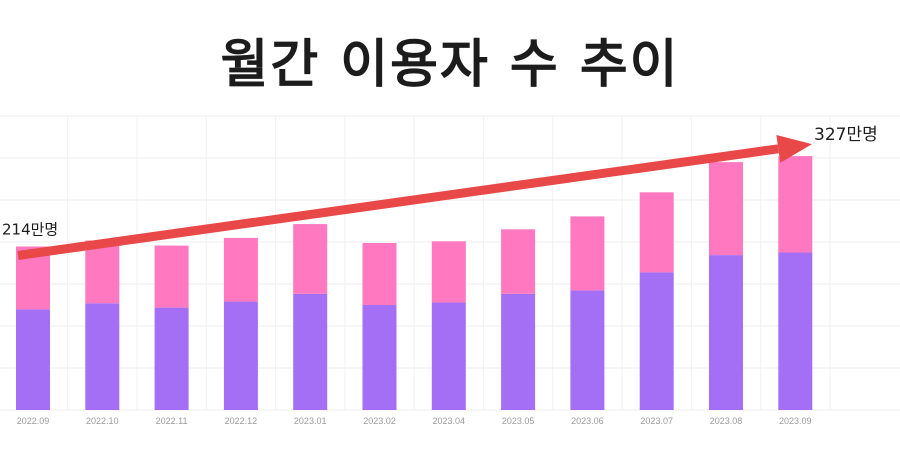 This screenshot has height=450, width=900. What do you see at coordinates (656, 421) in the screenshot?
I see `x-tick-label: 2023.07` at bounding box center [656, 421].